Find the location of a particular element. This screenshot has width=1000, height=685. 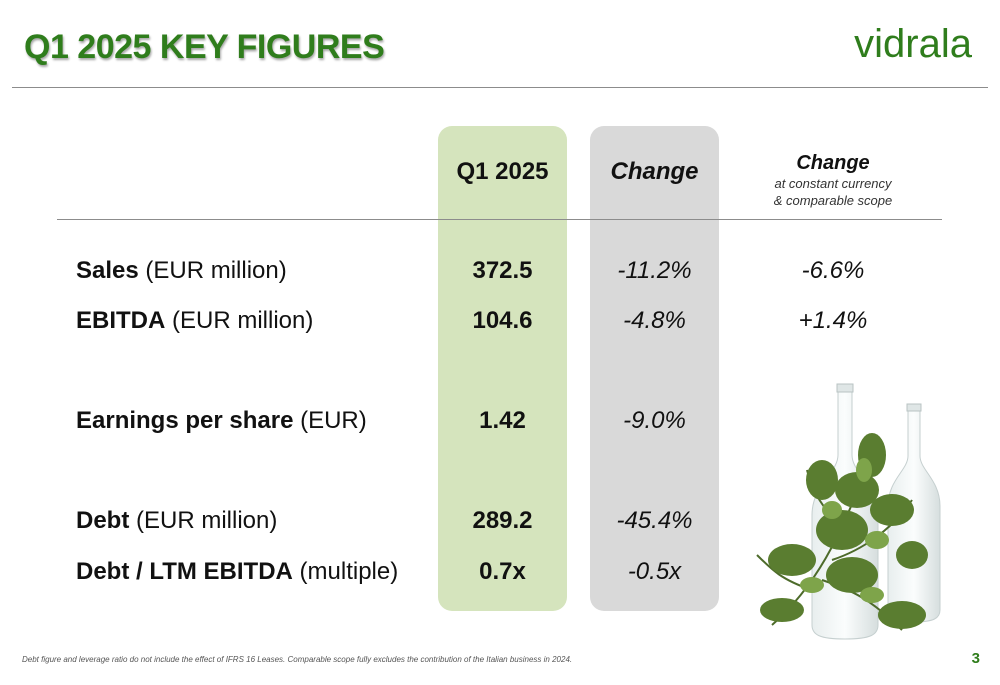

row-value-change: -11.2% is located at coordinates (654, 270).